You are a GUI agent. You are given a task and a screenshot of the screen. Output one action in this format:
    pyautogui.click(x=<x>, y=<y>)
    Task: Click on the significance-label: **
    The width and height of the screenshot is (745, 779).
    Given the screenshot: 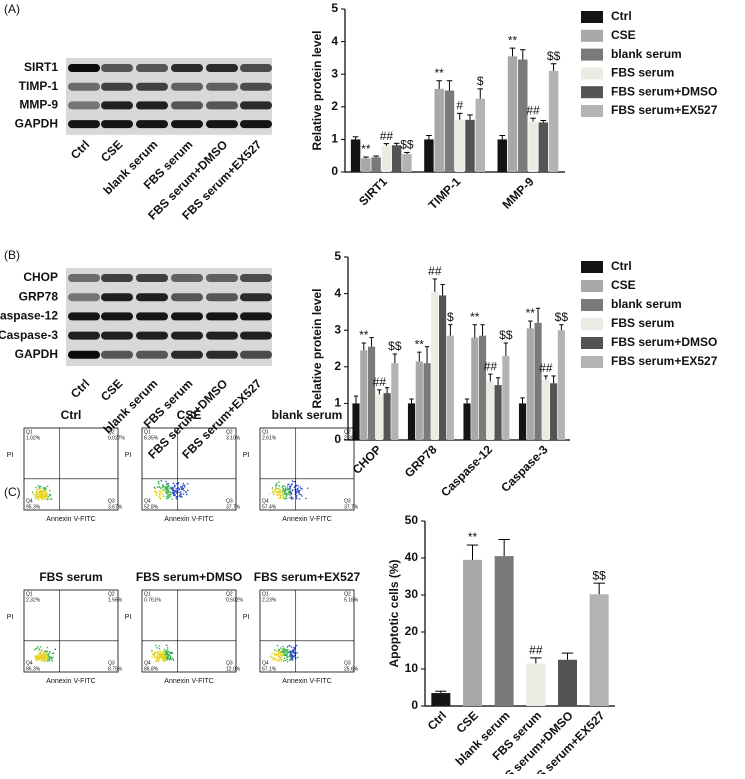 What is the action you would take?
    pyautogui.click(x=475, y=317)
    